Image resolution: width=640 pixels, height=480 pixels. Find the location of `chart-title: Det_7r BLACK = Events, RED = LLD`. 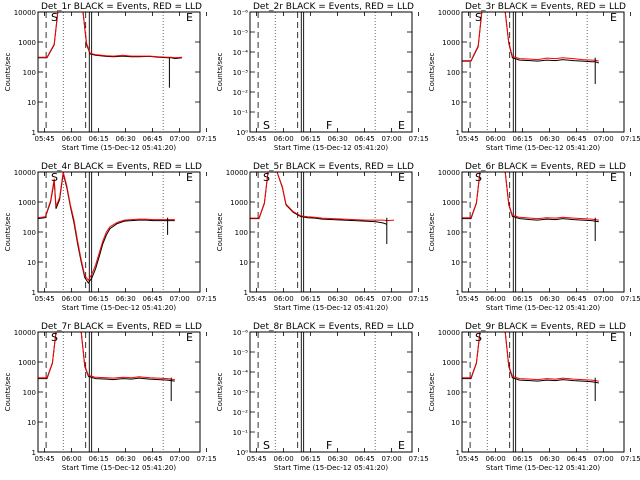

chart-title: Det_7r BLACK = Events, RED = LLD is located at coordinates (121, 327).